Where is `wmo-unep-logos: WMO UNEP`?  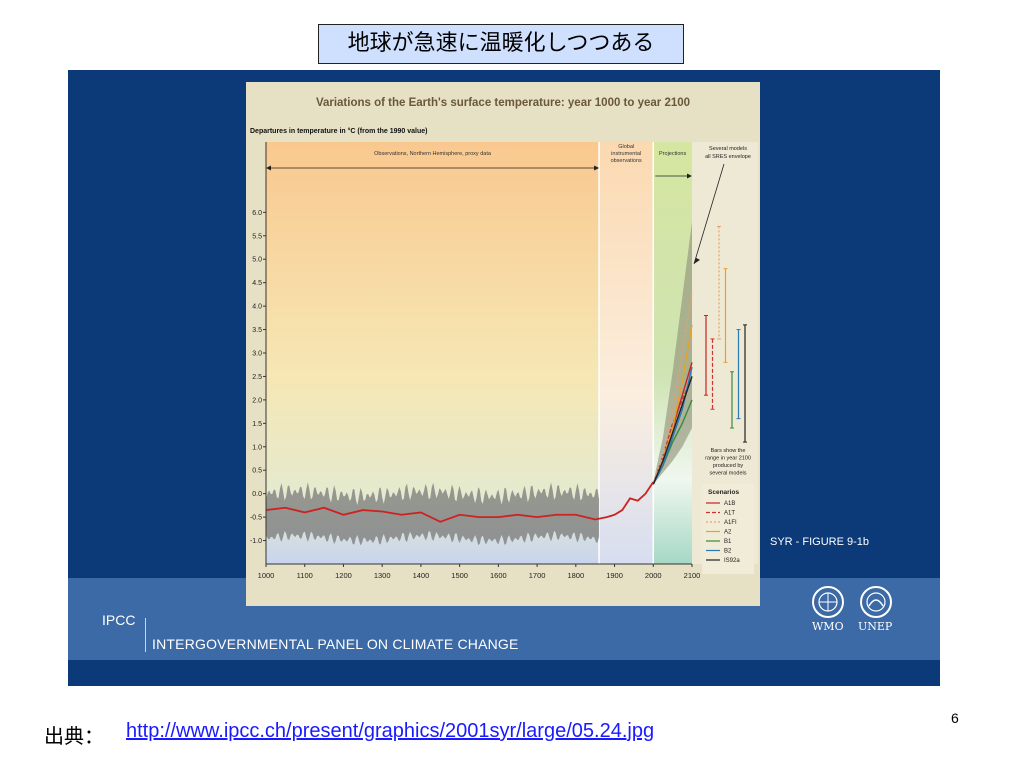 wmo-unep-logos: WMO UNEP is located at coordinates (856, 609).